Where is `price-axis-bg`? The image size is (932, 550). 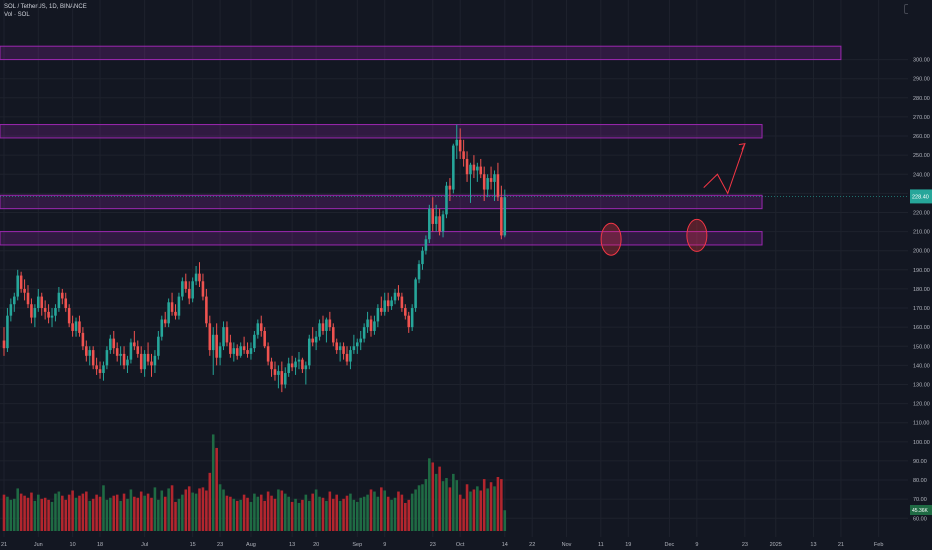
price-axis-bg is located at coordinates (920, 275).